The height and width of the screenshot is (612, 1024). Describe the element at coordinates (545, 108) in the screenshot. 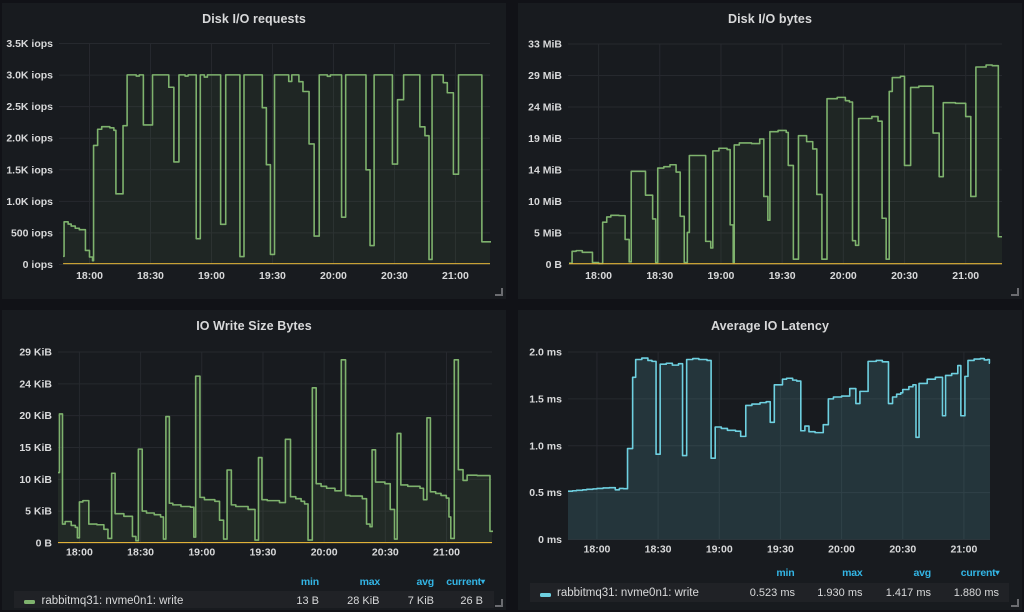

I see `y-tick-label: 24 MiB` at that location.